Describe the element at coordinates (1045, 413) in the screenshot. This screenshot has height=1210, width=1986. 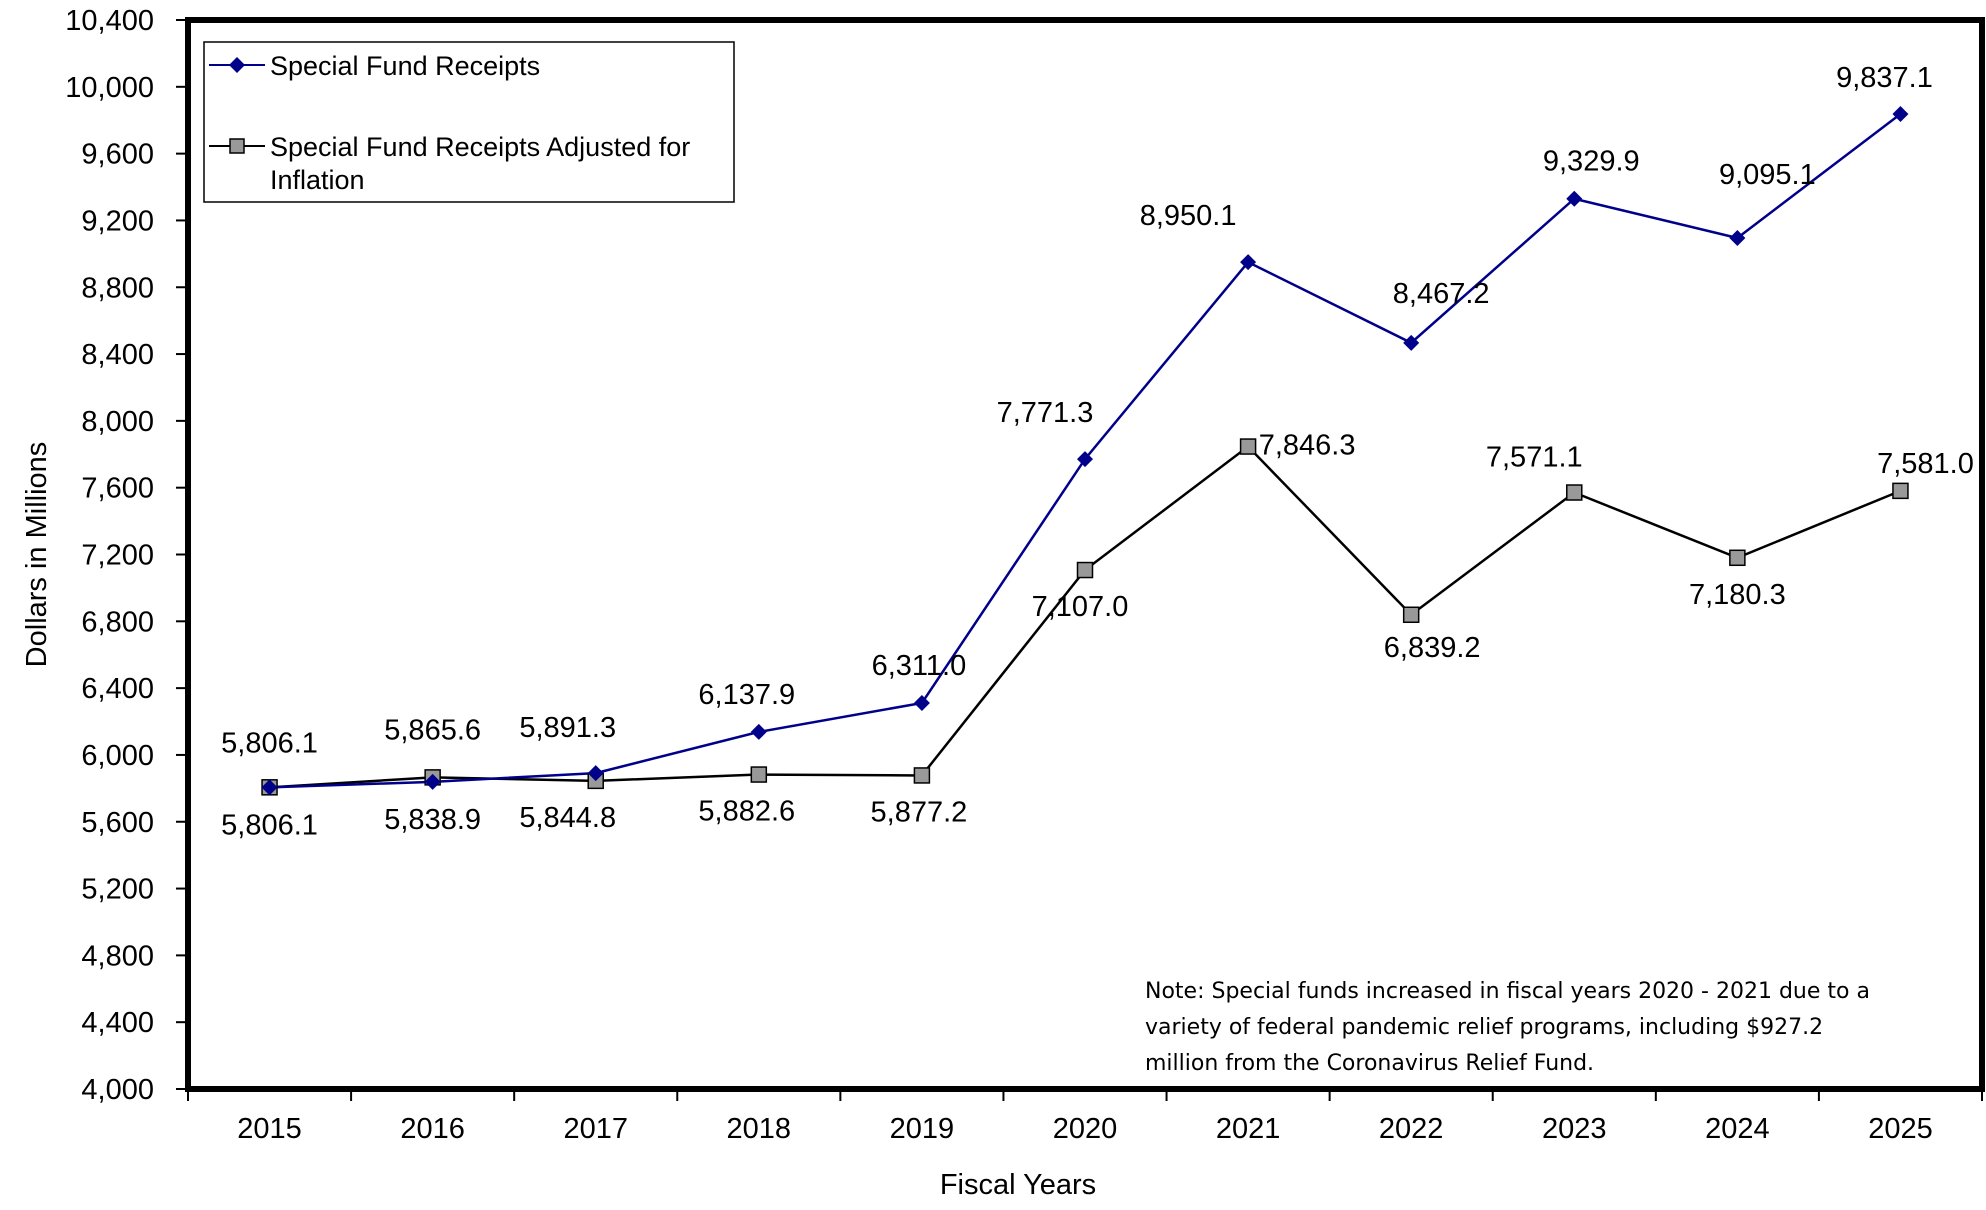
I see `data-label: 7,771.3` at that location.